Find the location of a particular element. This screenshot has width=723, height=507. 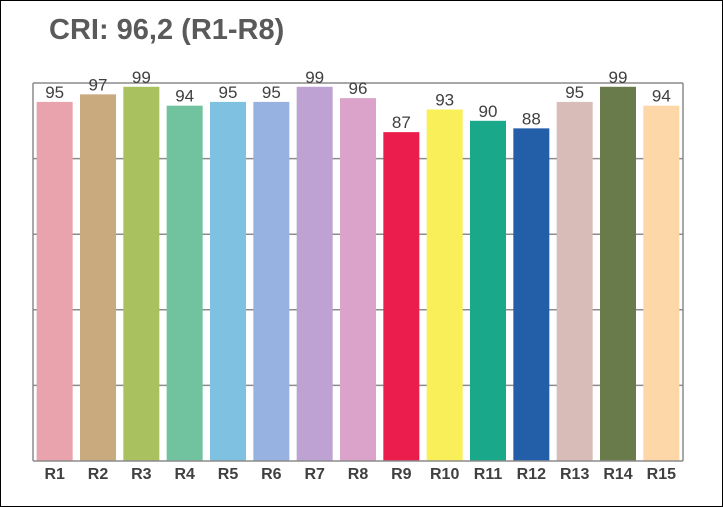

bar-r4 is located at coordinates (184, 283).